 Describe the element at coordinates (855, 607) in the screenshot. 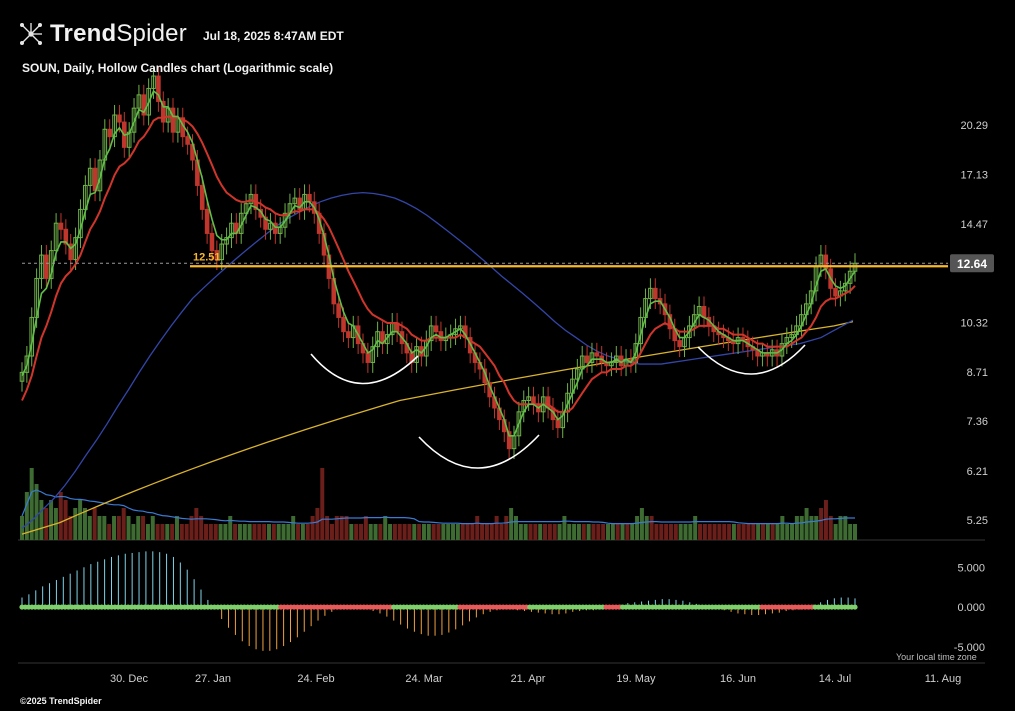

I see `squeeze-dot` at that location.